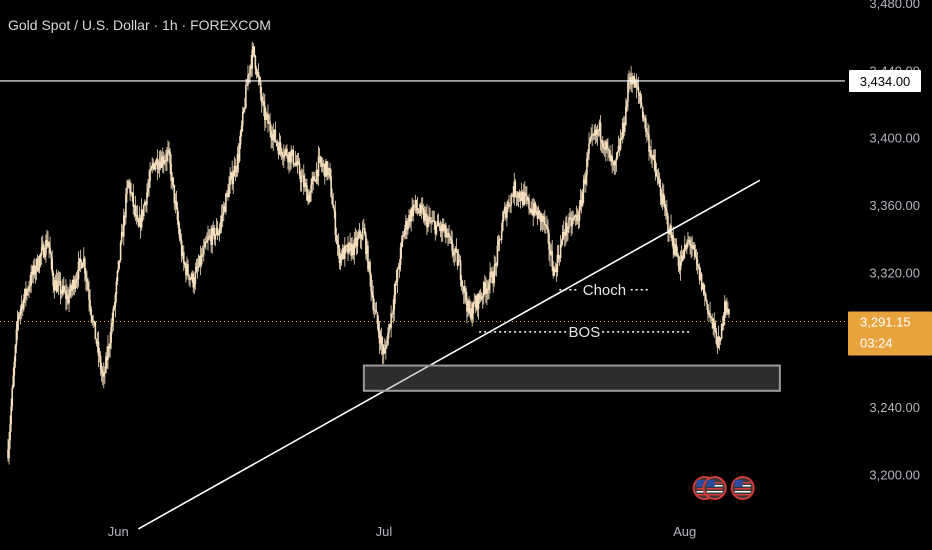  What do you see at coordinates (894, 205) in the screenshot?
I see `price-tick-label: 3,360.00` at bounding box center [894, 205].